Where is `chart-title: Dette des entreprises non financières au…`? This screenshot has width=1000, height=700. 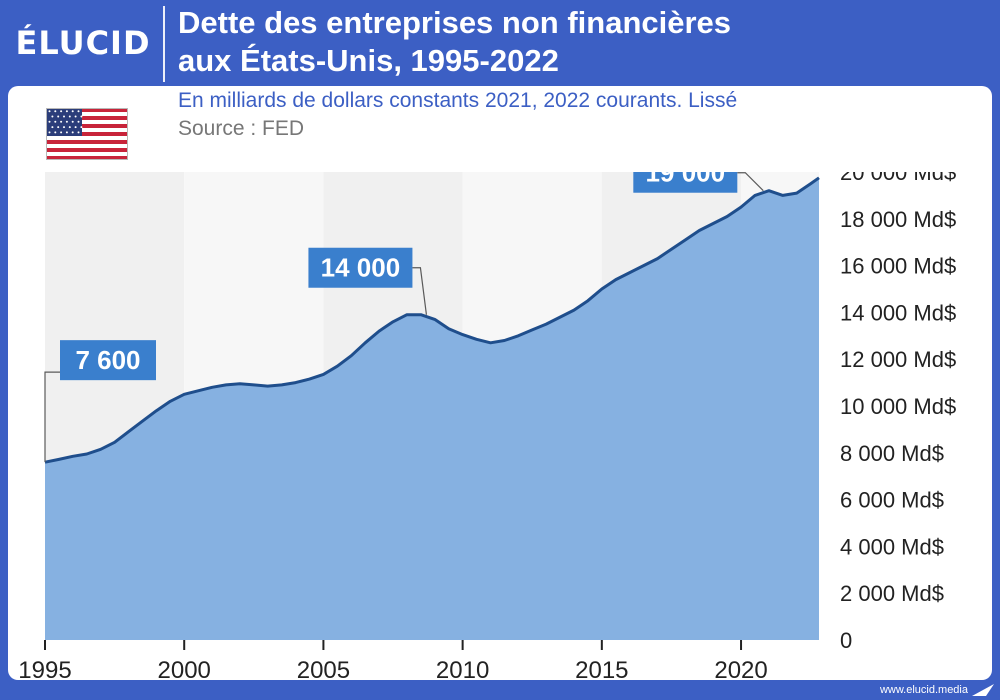
chart-title: Dette des entreprises non financières au… is located at coordinates (578, 42).